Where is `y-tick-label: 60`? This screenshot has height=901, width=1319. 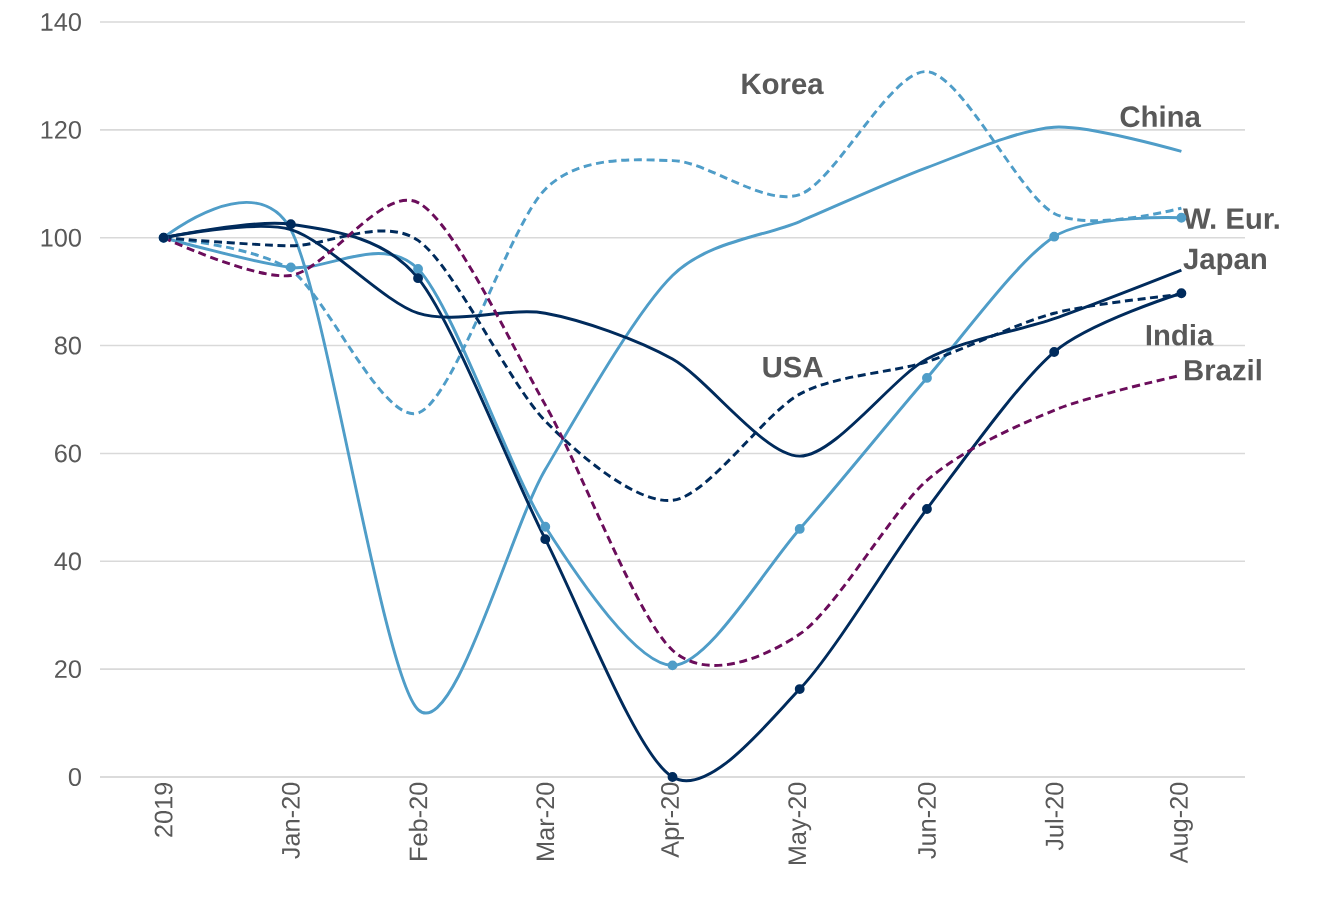 y-tick-label: 60 is located at coordinates (68, 453).